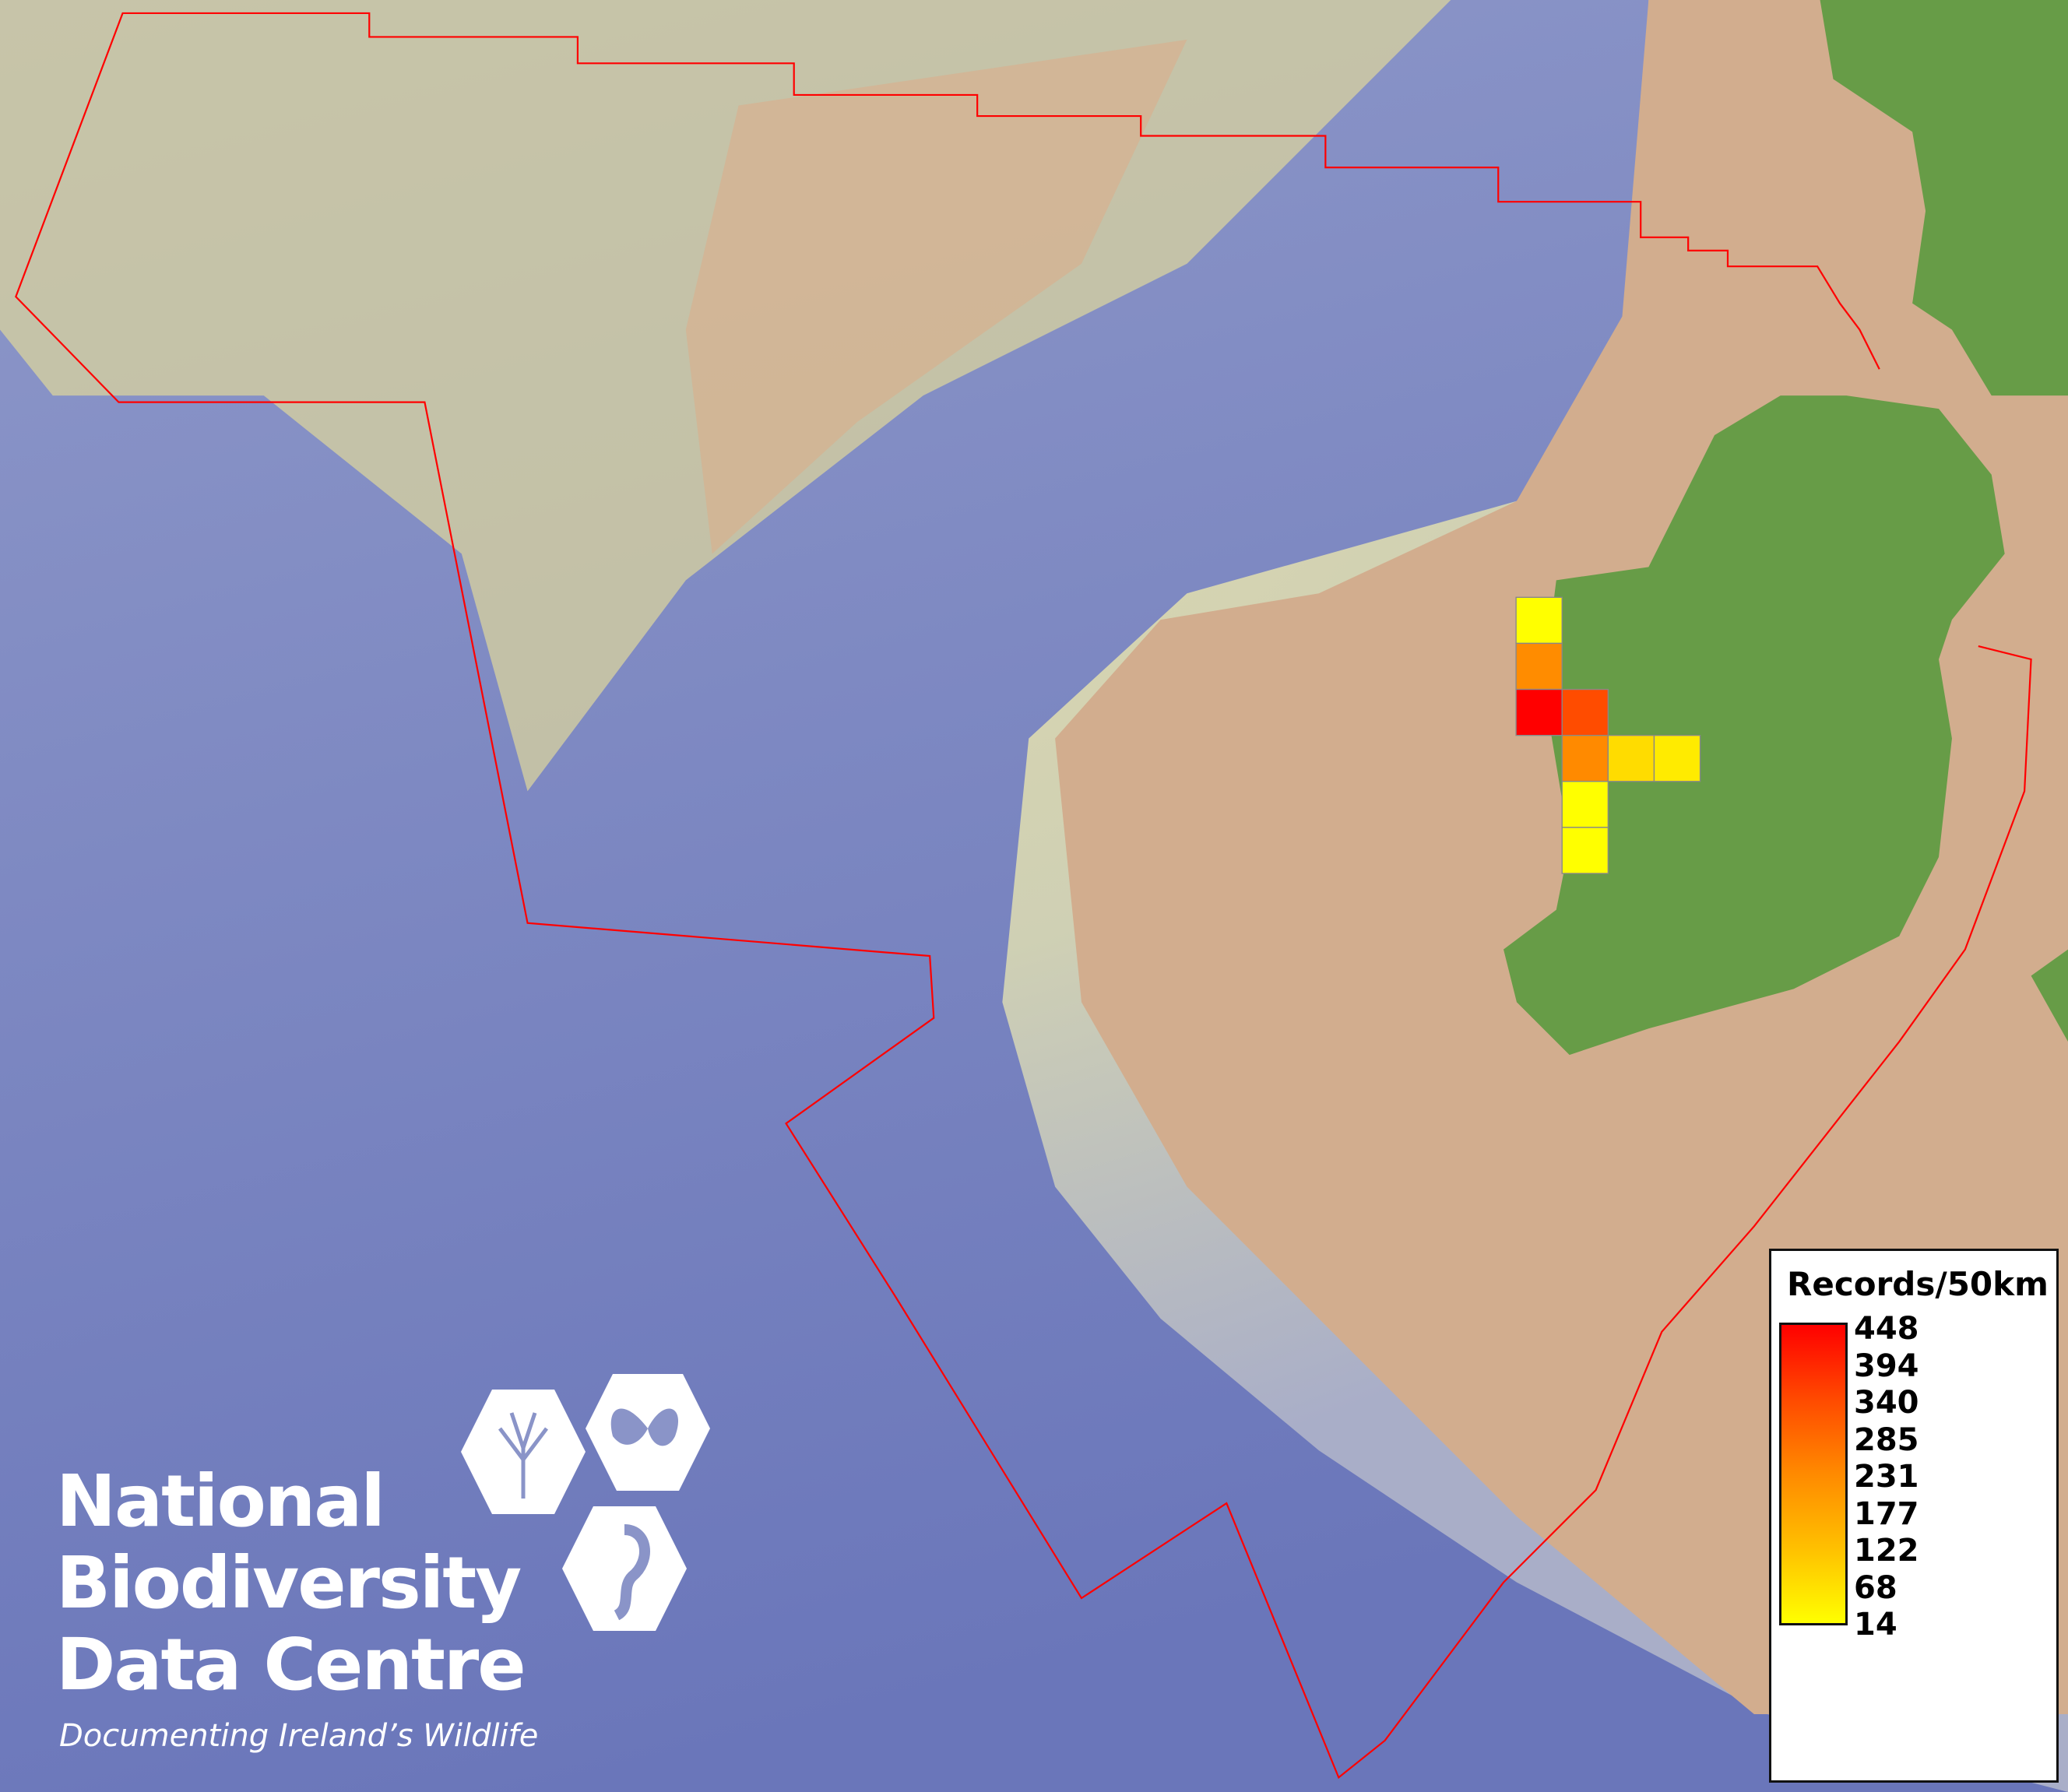  I want to click on logo-tagline: Documenting Ireland’s Wildlife, so click(299, 1736).